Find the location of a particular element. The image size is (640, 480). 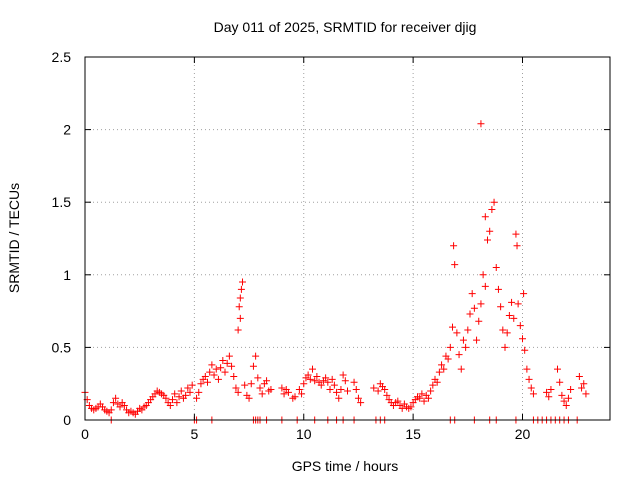

y-axis-label: SRMTID / TECUs is located at coordinates (14, 238).